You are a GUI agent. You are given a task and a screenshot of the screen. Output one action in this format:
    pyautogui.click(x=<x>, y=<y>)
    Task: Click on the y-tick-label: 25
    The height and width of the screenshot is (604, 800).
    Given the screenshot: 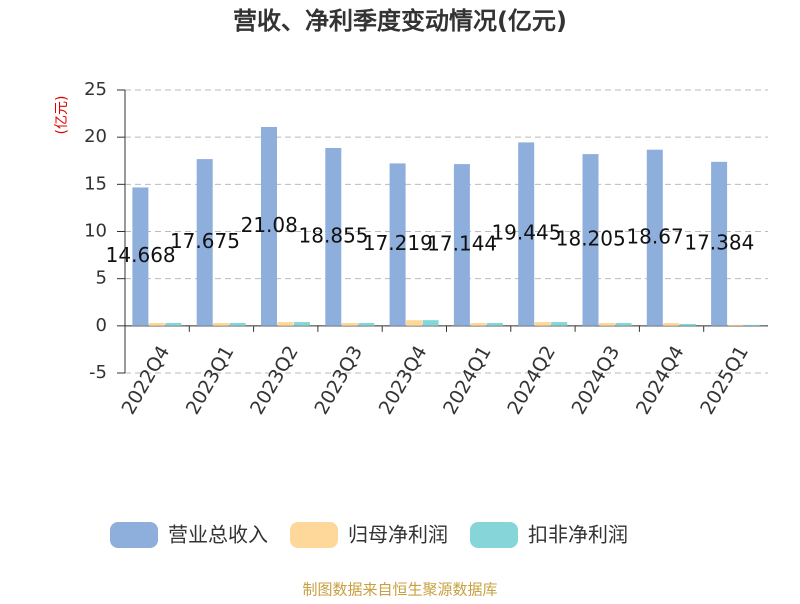 What is the action you would take?
    pyautogui.click(x=95, y=89)
    